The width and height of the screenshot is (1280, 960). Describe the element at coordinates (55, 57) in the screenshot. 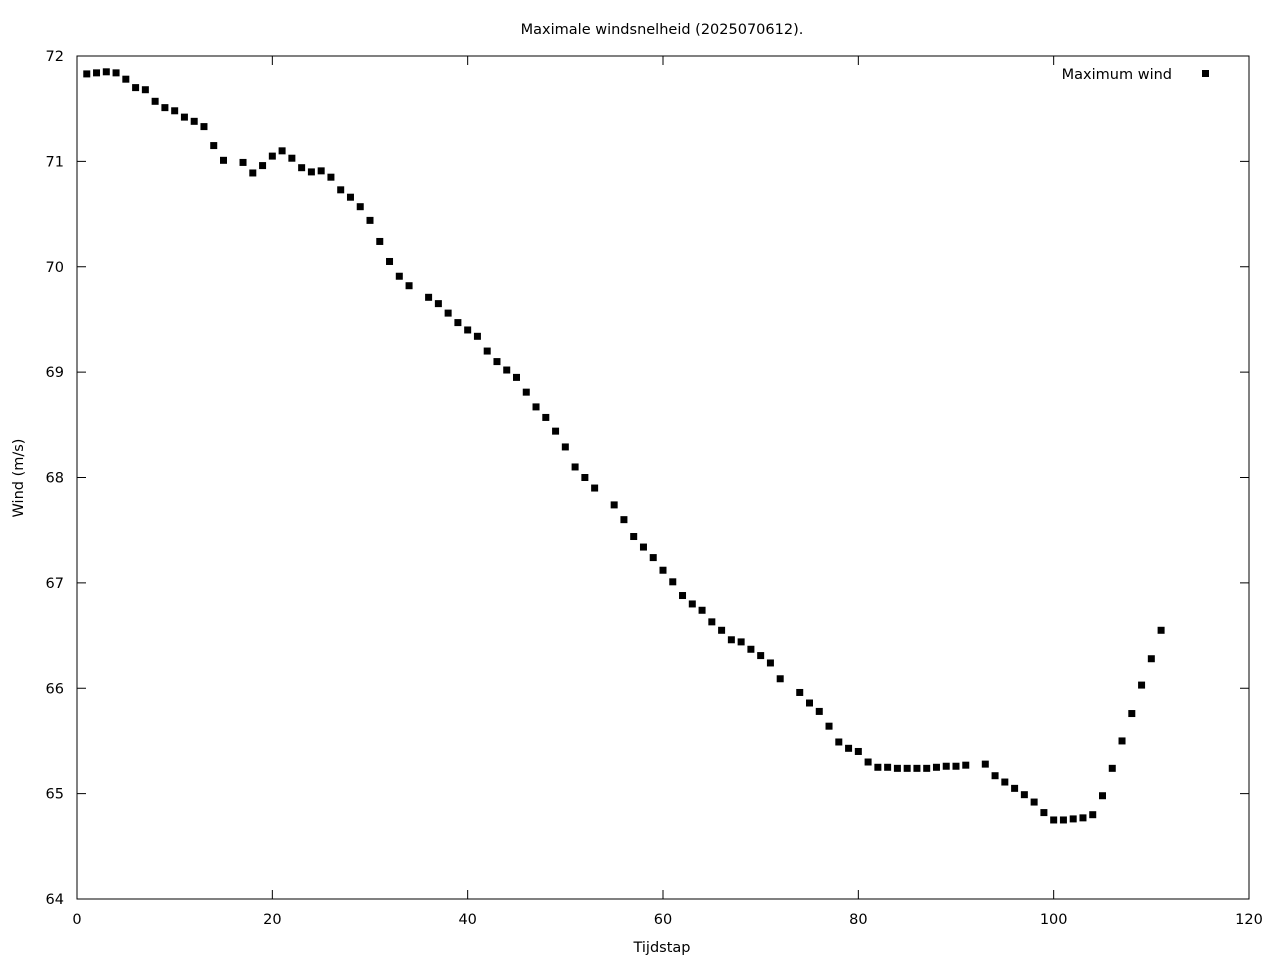

I see `y-tick-label-8: 72` at that location.